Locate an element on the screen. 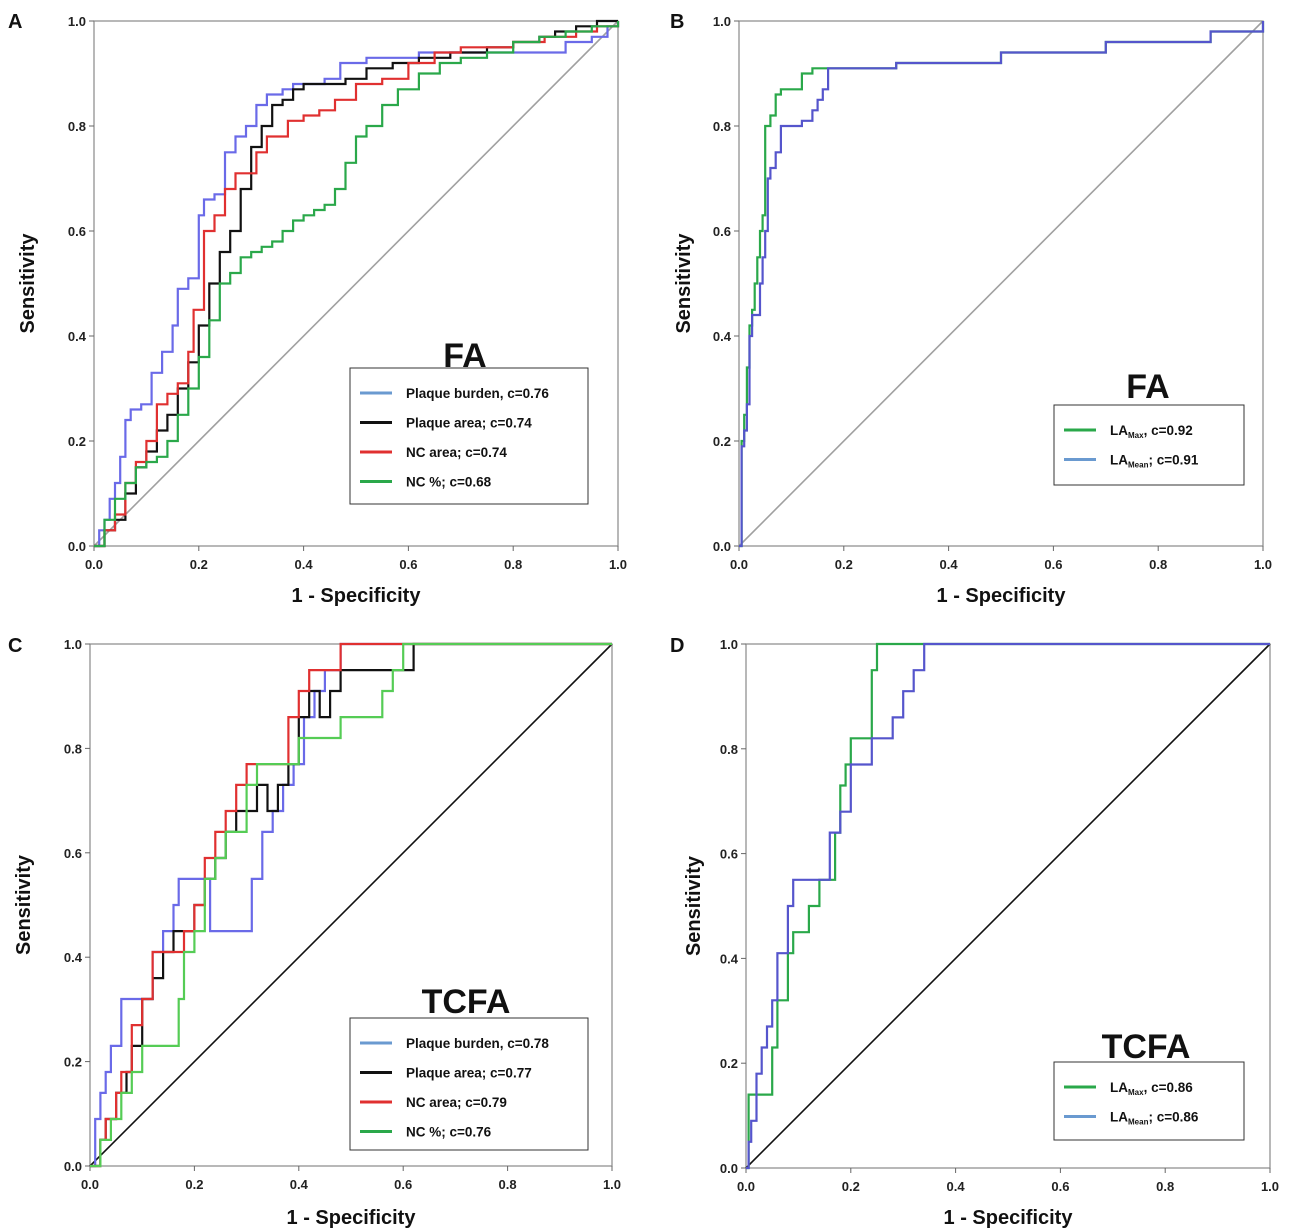  panel-letter: B is located at coordinates (677, 22).